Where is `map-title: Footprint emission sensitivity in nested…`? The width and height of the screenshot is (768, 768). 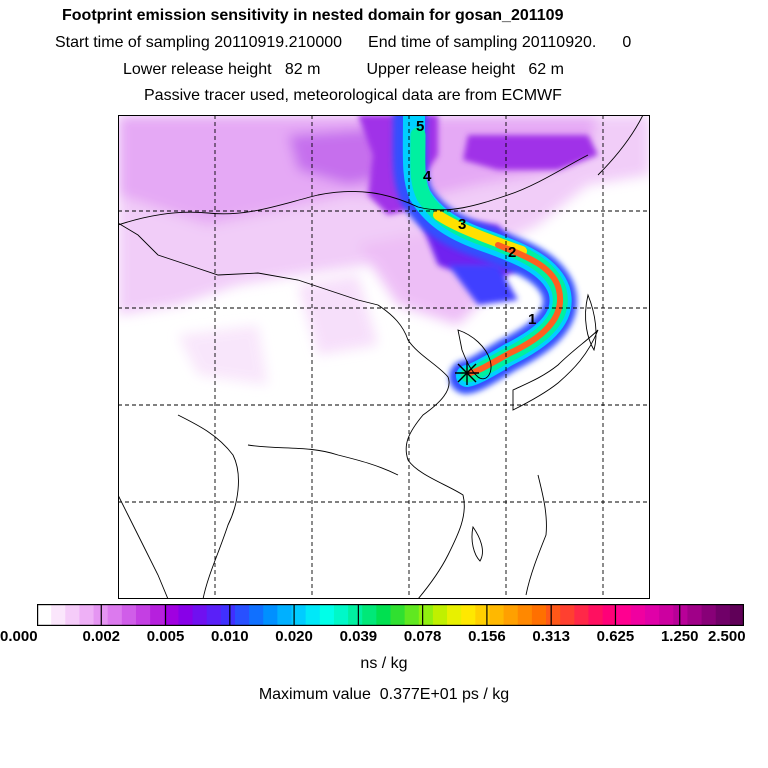
map-title: Footprint emission sensitivity in nested… is located at coordinates (313, 15).